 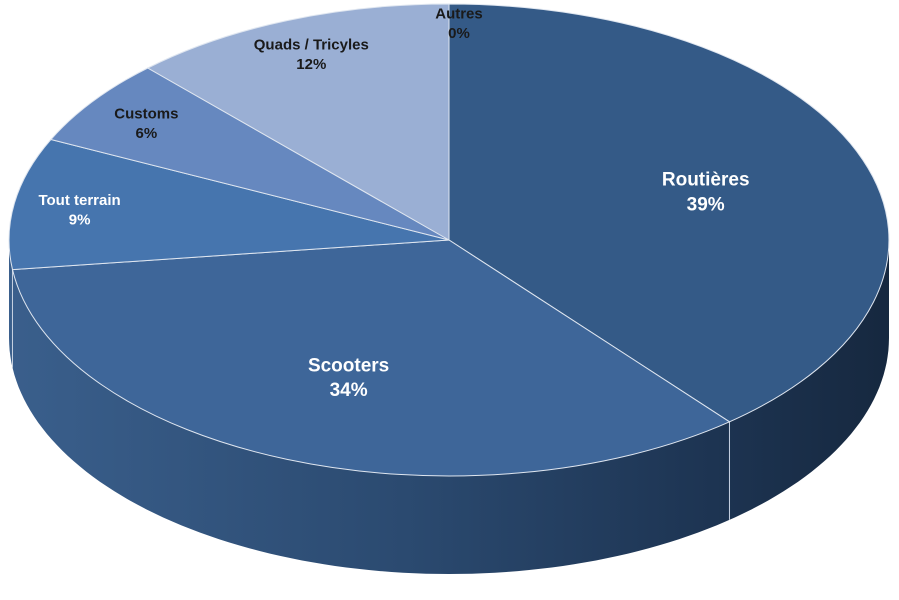 What do you see at coordinates (146, 113) in the screenshot?
I see `slice-name: Customs` at bounding box center [146, 113].